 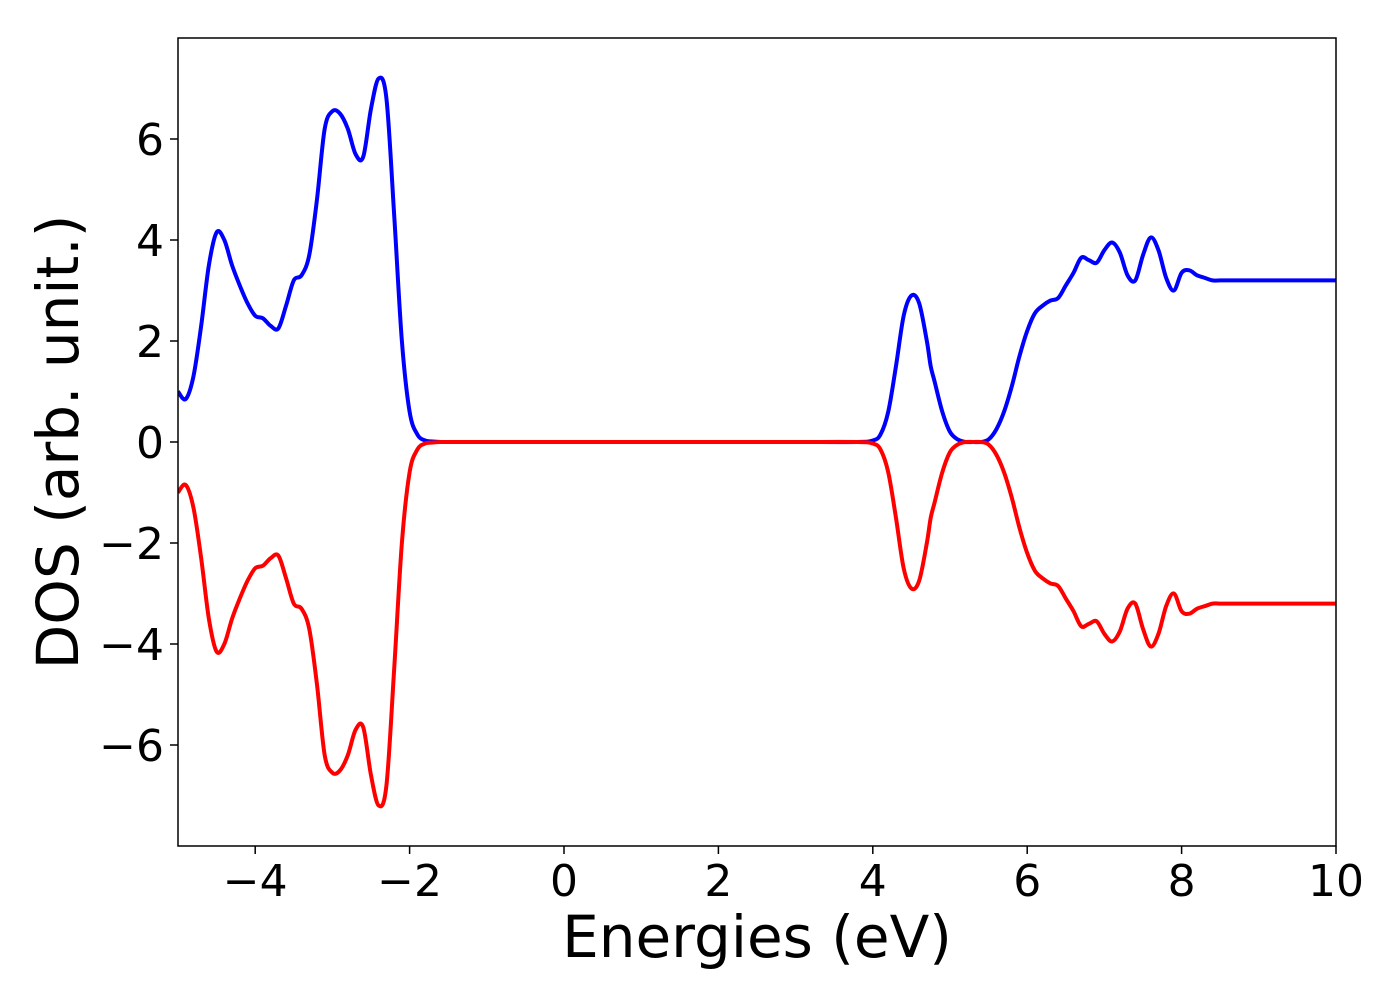 What do you see at coordinates (131, 544) in the screenshot?
I see `y-tick-label: −2` at bounding box center [131, 544].